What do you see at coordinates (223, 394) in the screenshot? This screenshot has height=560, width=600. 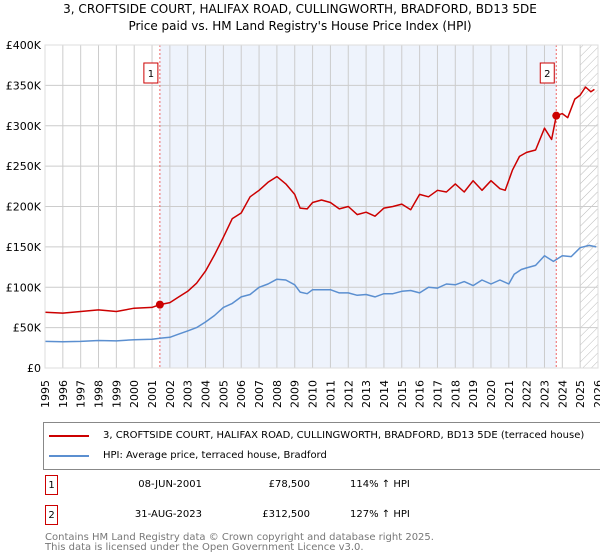 I see `x-tick-label: 2005` at bounding box center [223, 394].